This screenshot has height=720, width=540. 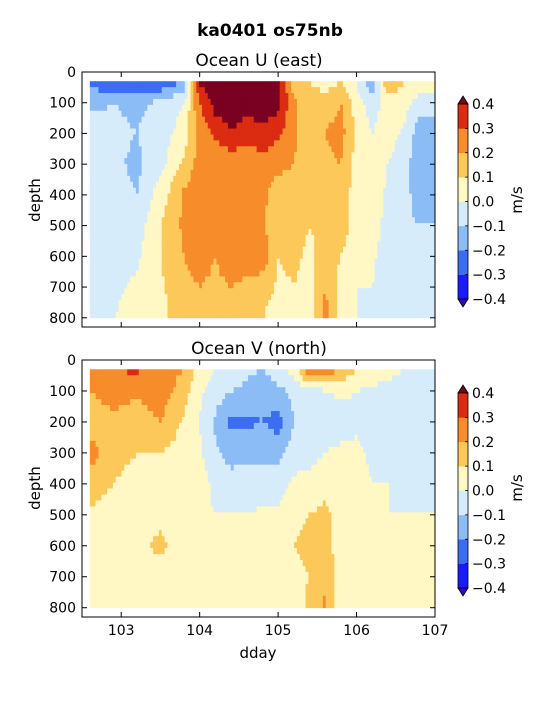 What do you see at coordinates (463, 303) in the screenshot?
I see `colorbar-under-extension` at bounding box center [463, 303].